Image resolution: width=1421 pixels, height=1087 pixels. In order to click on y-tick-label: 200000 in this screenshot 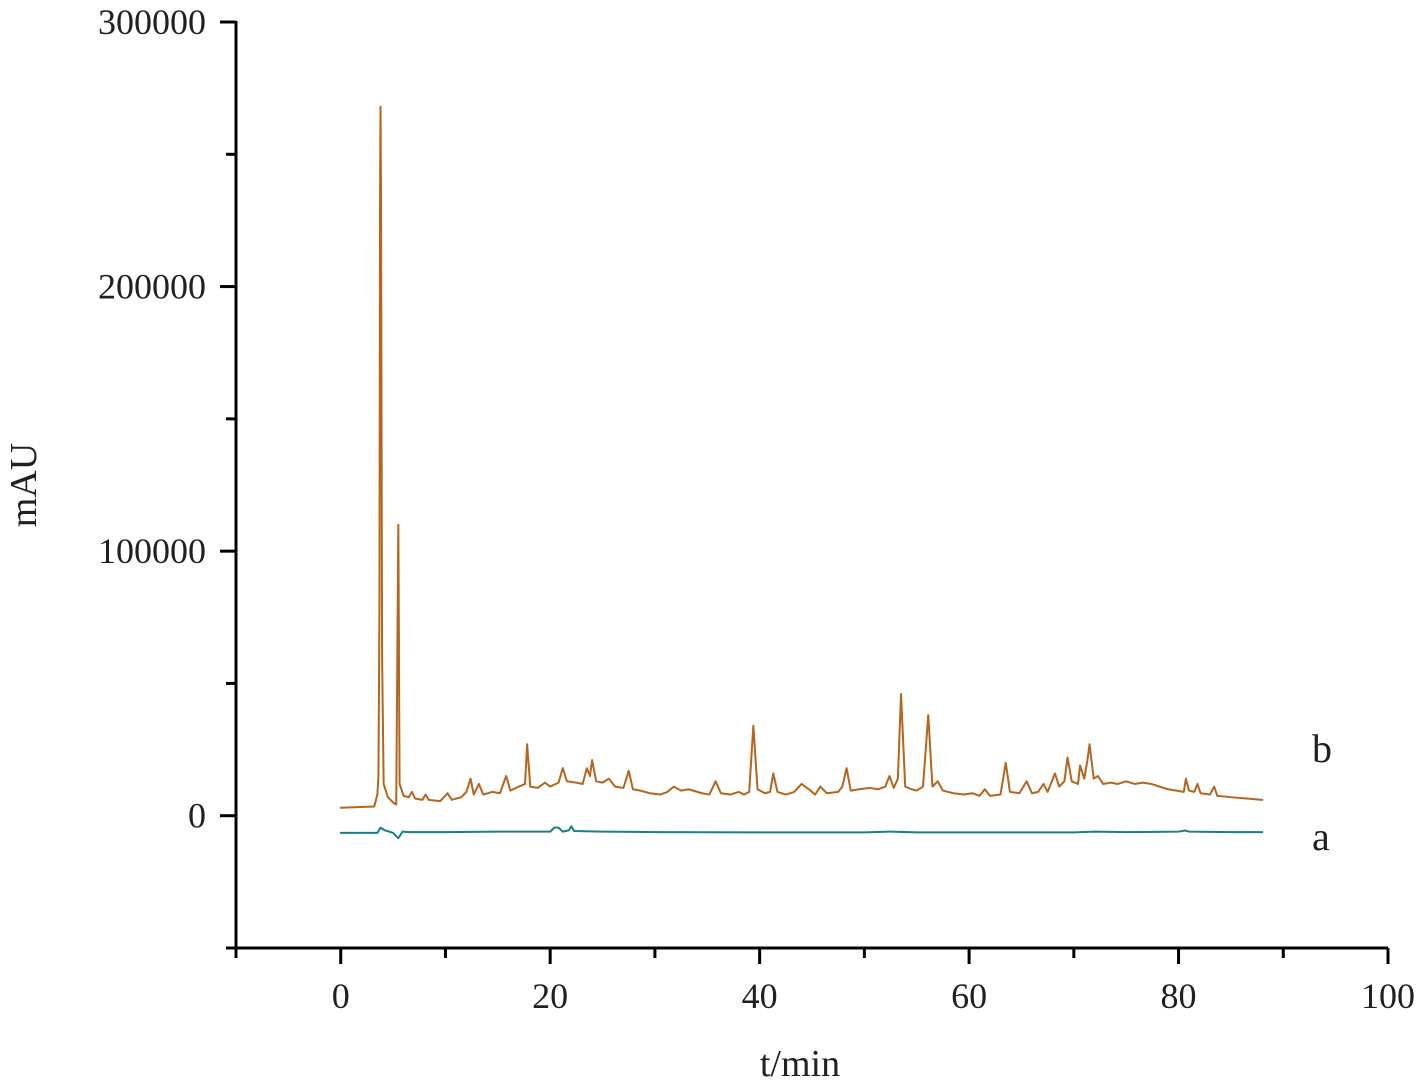, I will do `click(152, 287)`.